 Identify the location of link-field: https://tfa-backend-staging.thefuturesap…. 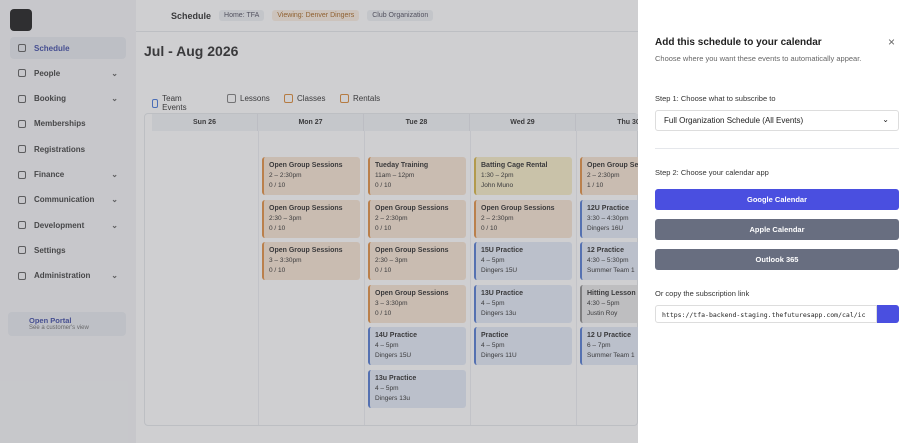
(766, 314).